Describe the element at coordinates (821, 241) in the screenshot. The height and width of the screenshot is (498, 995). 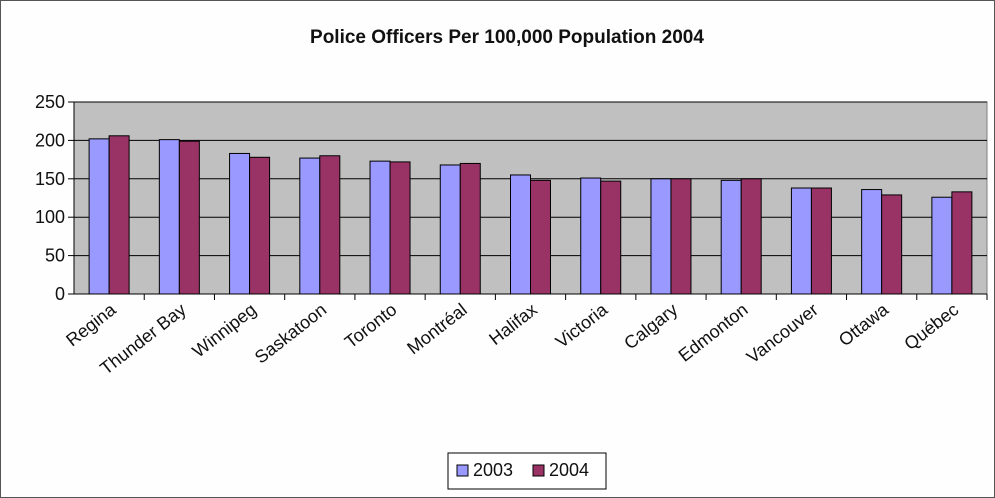
I see `bar-2004-vancouver` at that location.